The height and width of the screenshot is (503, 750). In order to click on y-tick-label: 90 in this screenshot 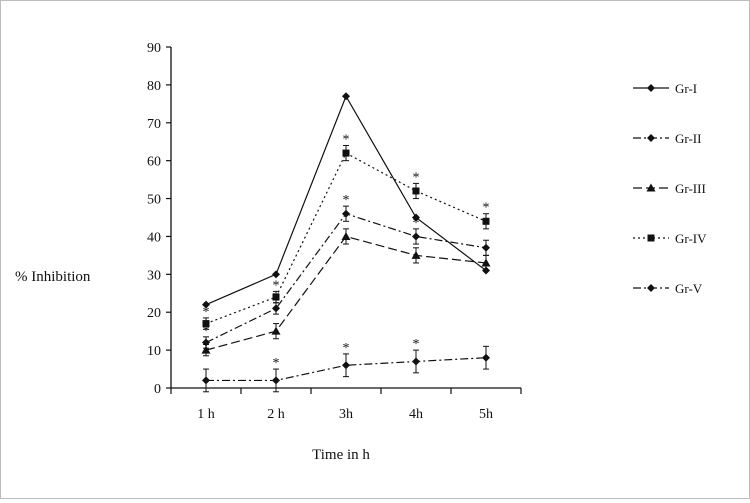, I will do `click(154, 48)`.